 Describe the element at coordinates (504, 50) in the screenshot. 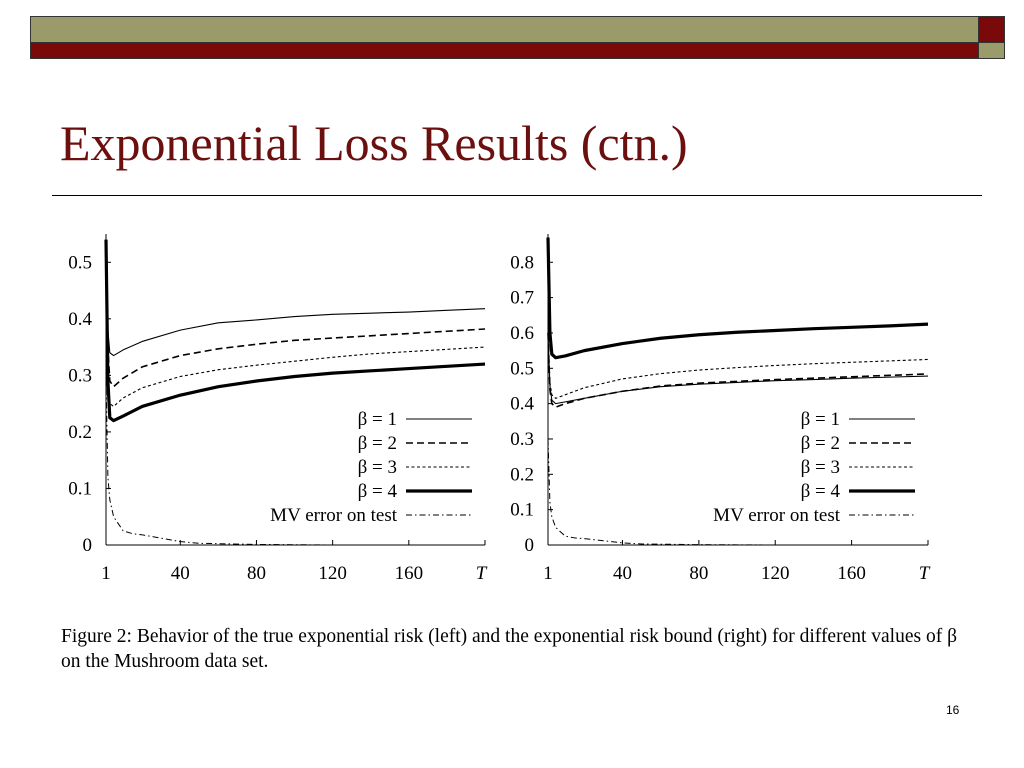

I see `top-bar-maroon` at that location.